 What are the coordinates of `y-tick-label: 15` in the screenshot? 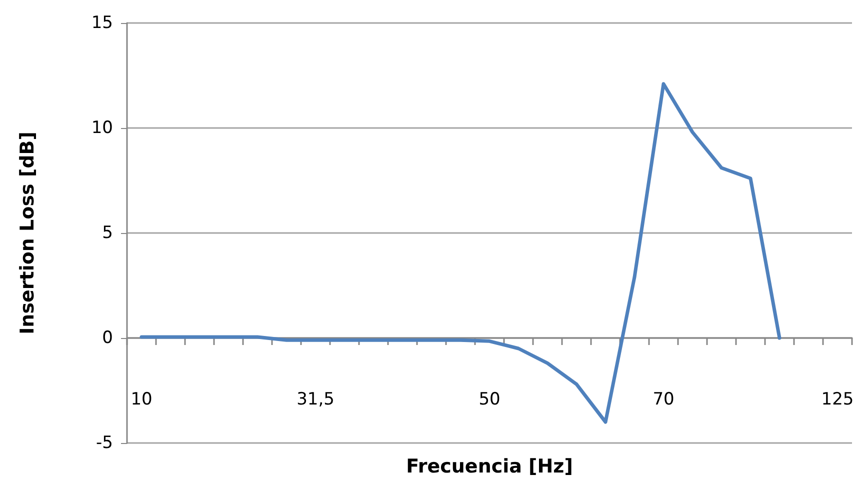 It's located at (102, 23).